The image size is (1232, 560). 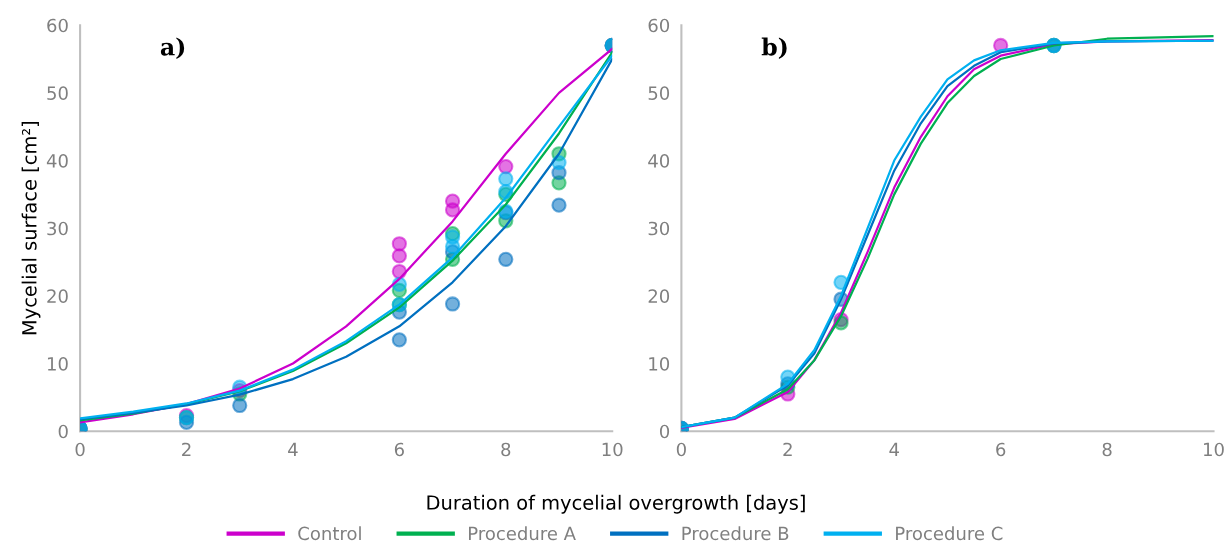 What do you see at coordinates (735, 533) in the screenshot?
I see `legend-label: Procedure B` at bounding box center [735, 533].